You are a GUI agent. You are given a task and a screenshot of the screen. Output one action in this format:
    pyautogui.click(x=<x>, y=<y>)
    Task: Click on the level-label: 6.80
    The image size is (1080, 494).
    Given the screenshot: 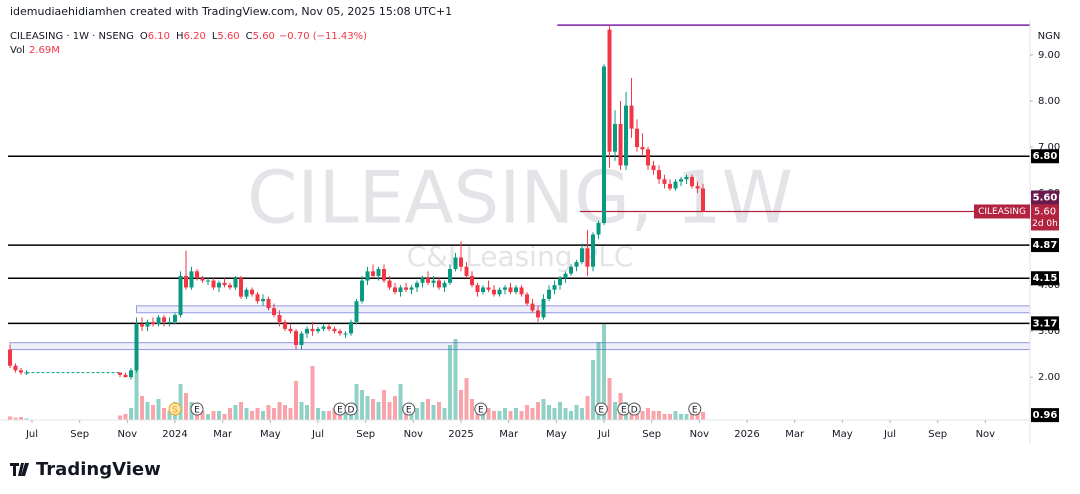 What is the action you would take?
    pyautogui.click(x=1045, y=156)
    